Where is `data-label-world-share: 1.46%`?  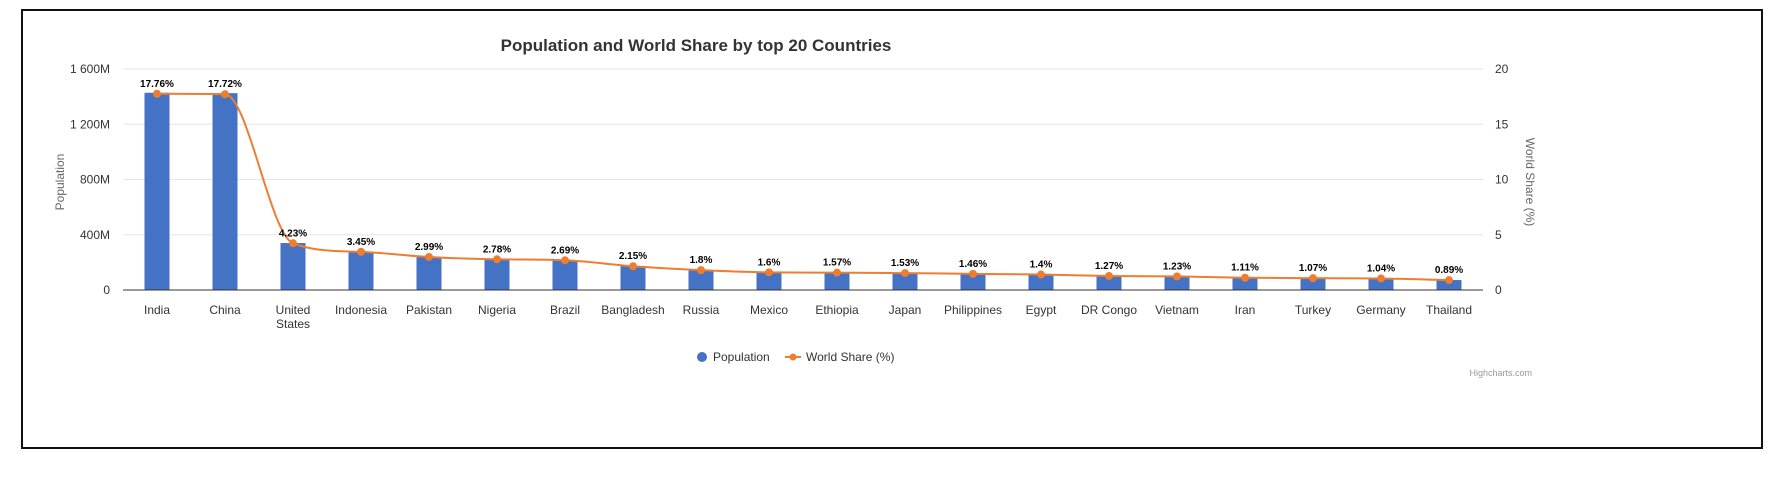 data-label-world-share: 1.46% is located at coordinates (973, 264).